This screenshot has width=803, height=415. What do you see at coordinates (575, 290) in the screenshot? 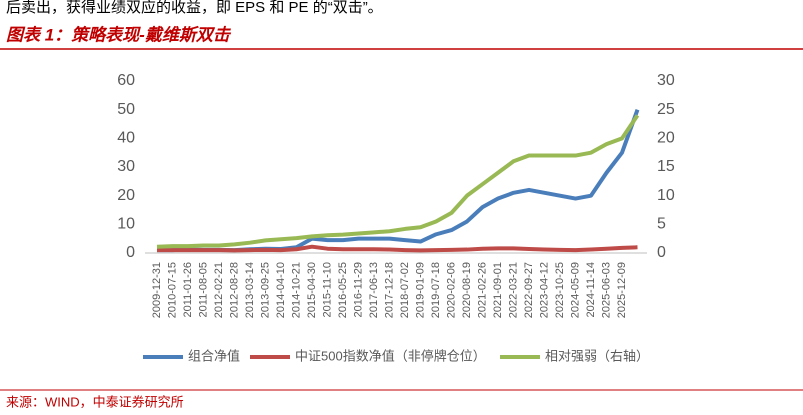
I see `x-tick-label: 2024-05-09` at bounding box center [575, 290].